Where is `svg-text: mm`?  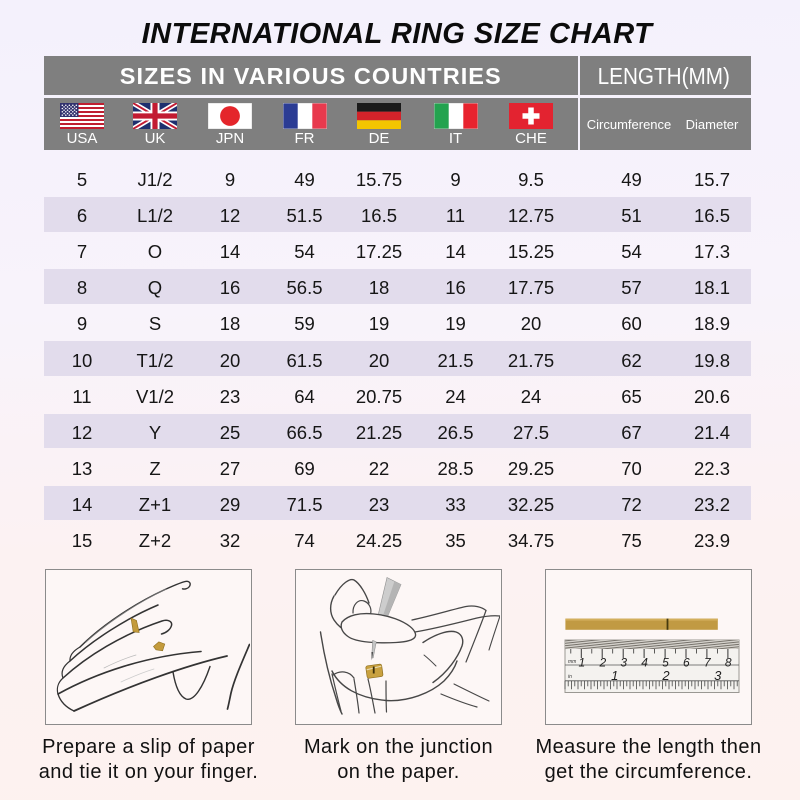
svg-text: mm is located at coordinates (572, 662).